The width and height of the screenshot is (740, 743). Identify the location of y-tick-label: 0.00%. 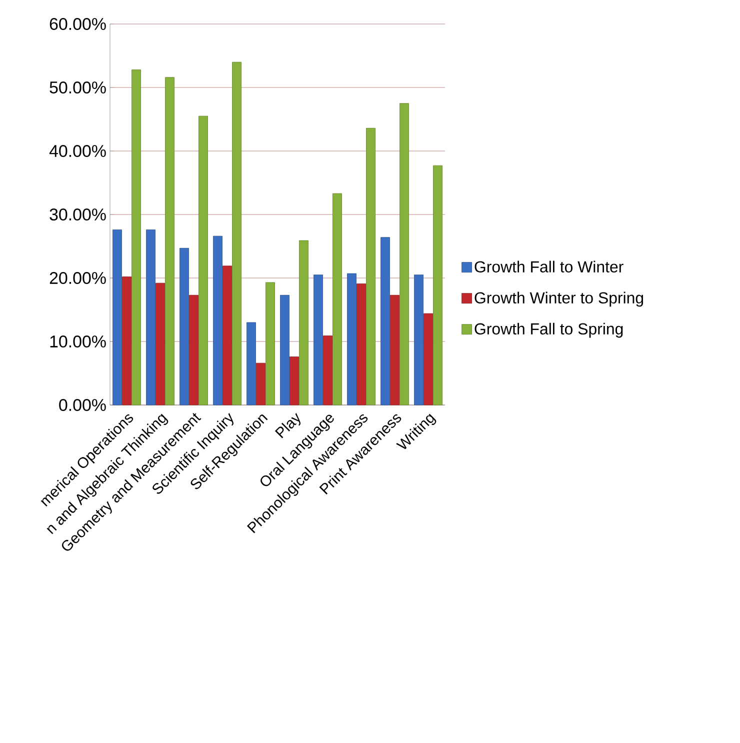
(82, 405).